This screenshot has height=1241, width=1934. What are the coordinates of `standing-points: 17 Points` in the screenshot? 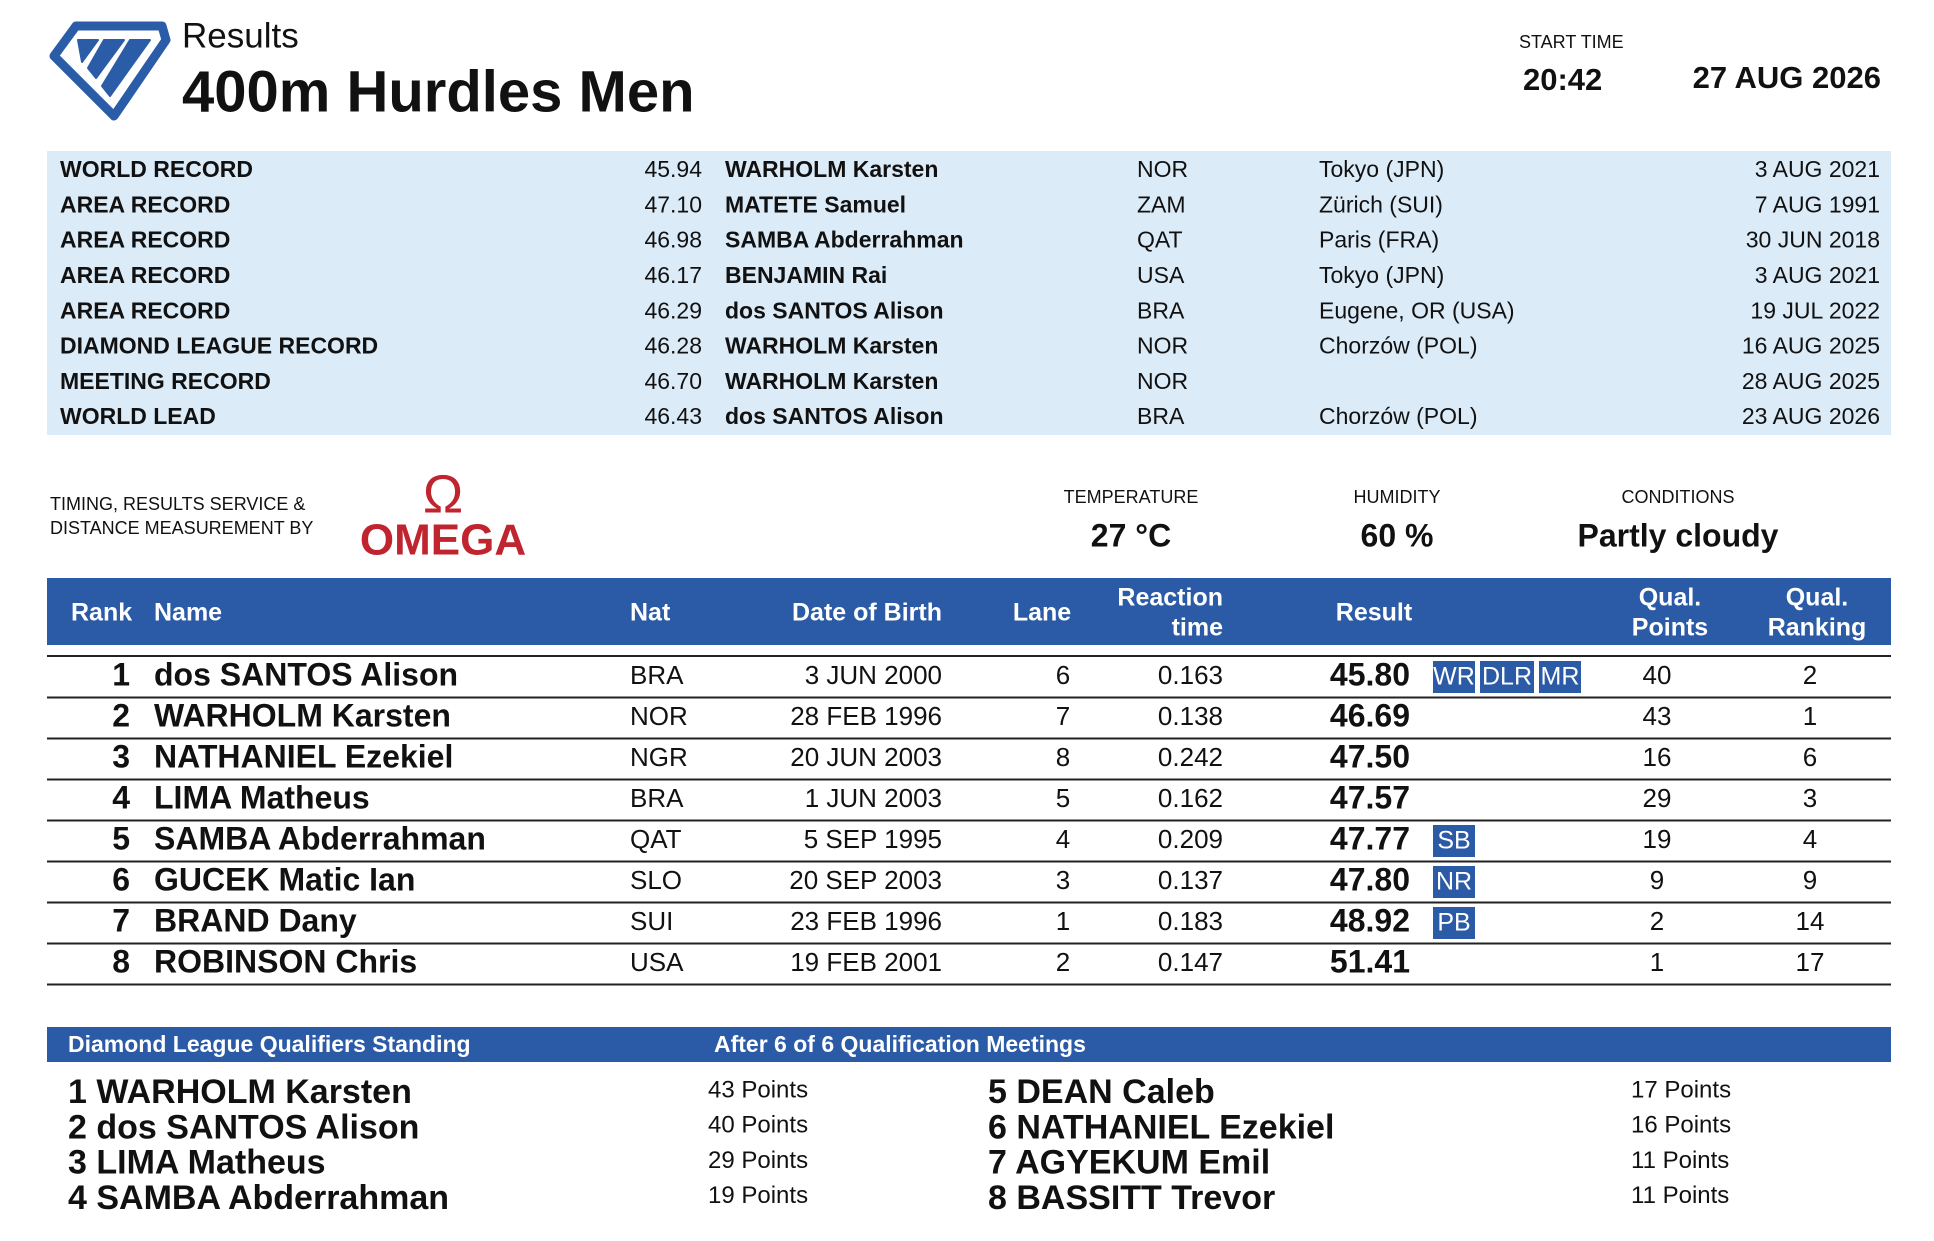 It's located at (1681, 1089).